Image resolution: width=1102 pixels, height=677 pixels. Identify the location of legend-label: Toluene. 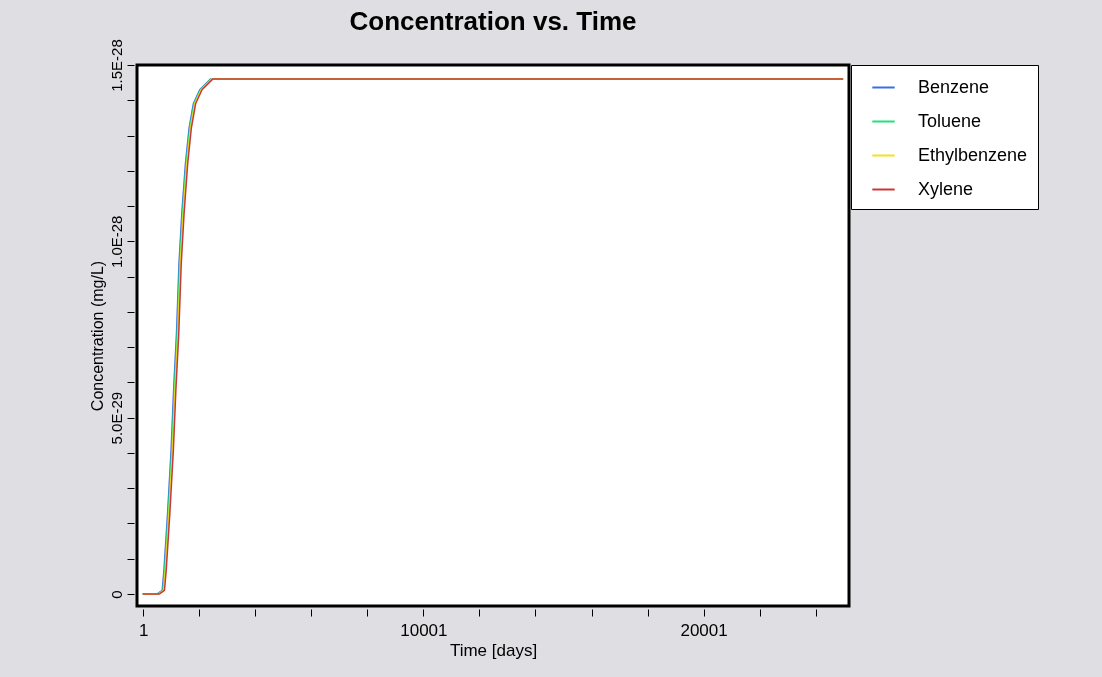
(950, 120).